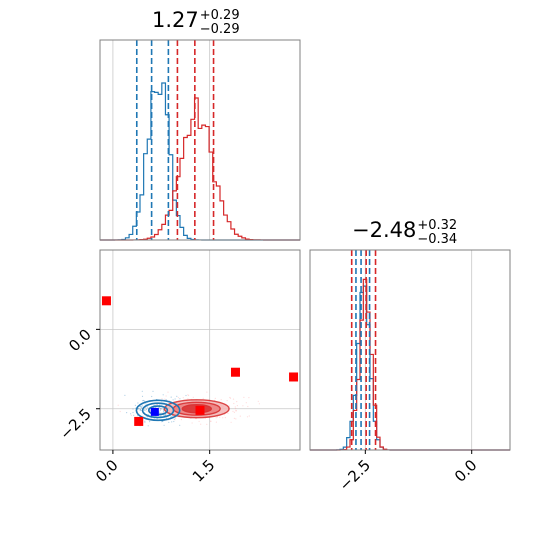 This screenshot has width=550, height=550. I want to click on pair-panel-frame, so click(200, 350).